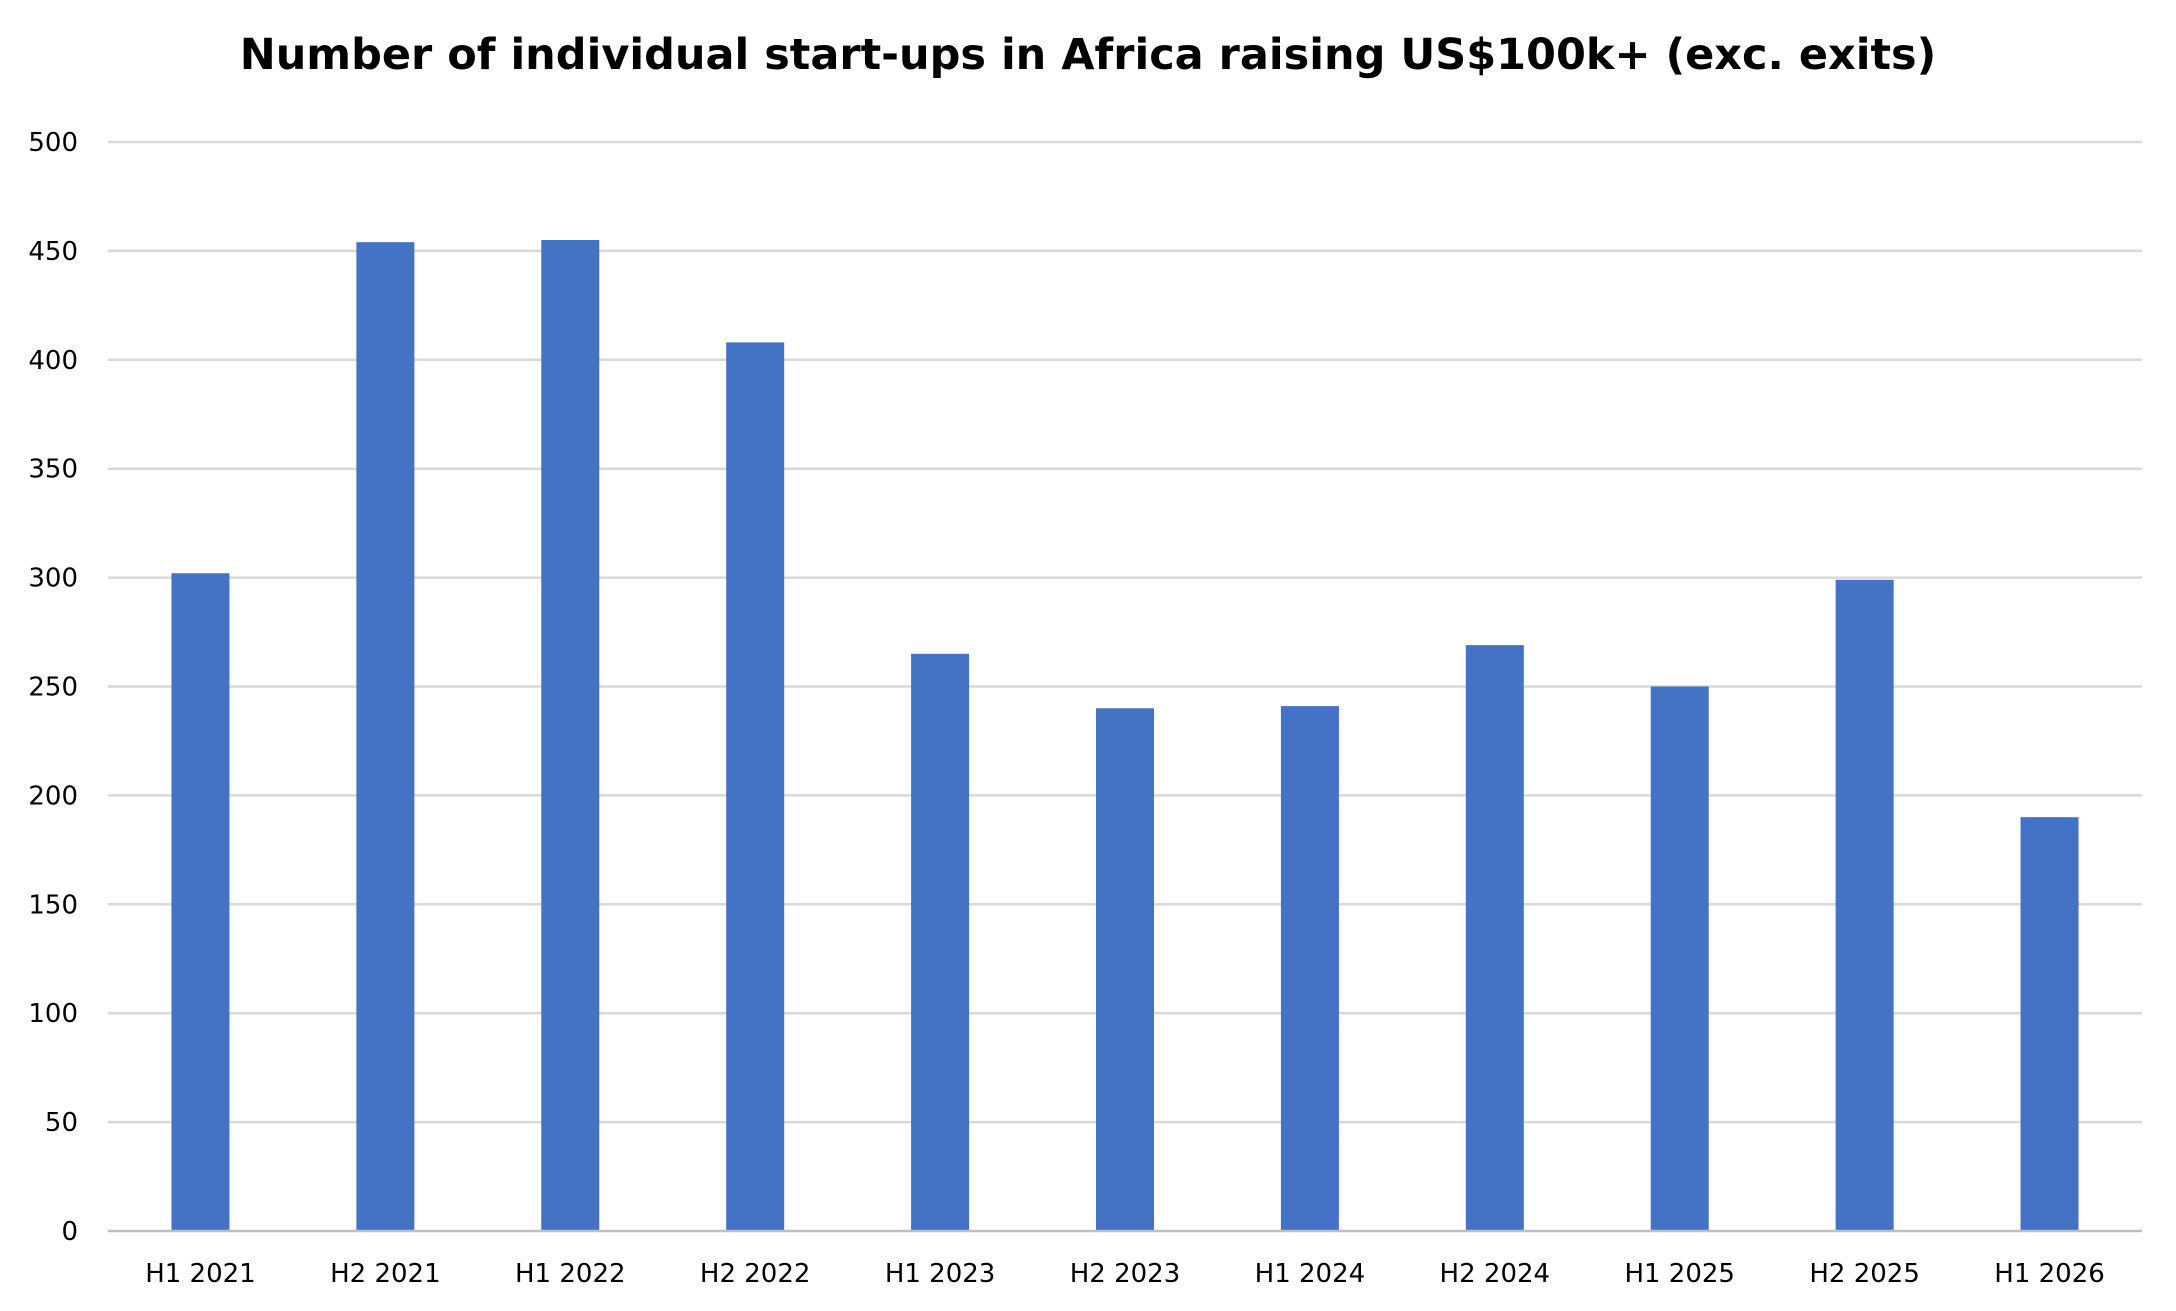 The image size is (2176, 1311). What do you see at coordinates (53, 361) in the screenshot?
I see `y-tick-label: 400` at bounding box center [53, 361].